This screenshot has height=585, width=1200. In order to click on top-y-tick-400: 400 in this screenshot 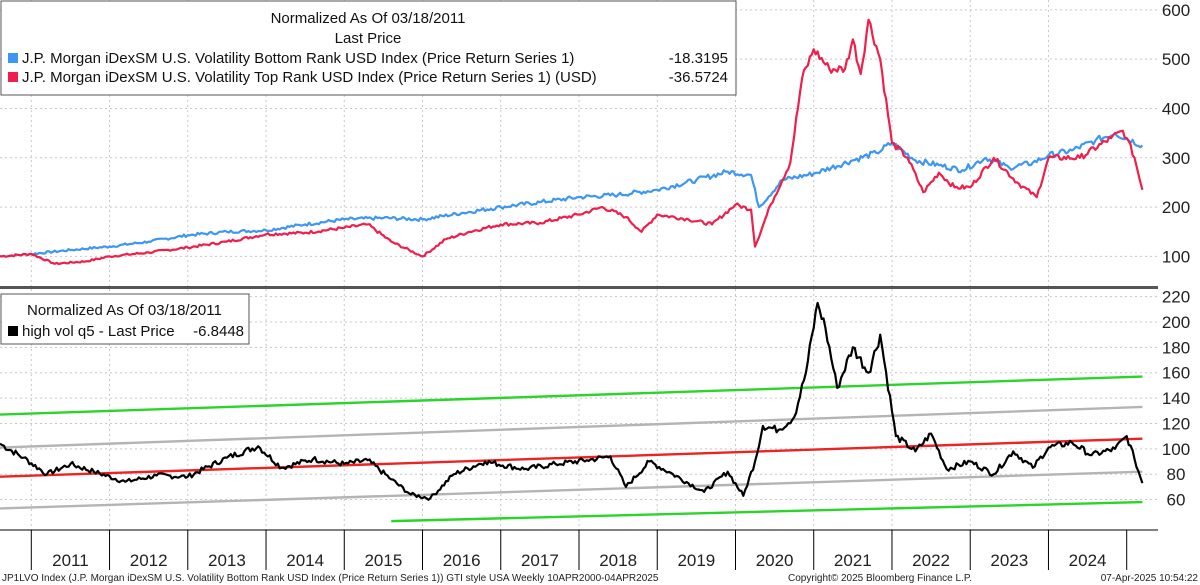, I will do `click(1176, 108)`.